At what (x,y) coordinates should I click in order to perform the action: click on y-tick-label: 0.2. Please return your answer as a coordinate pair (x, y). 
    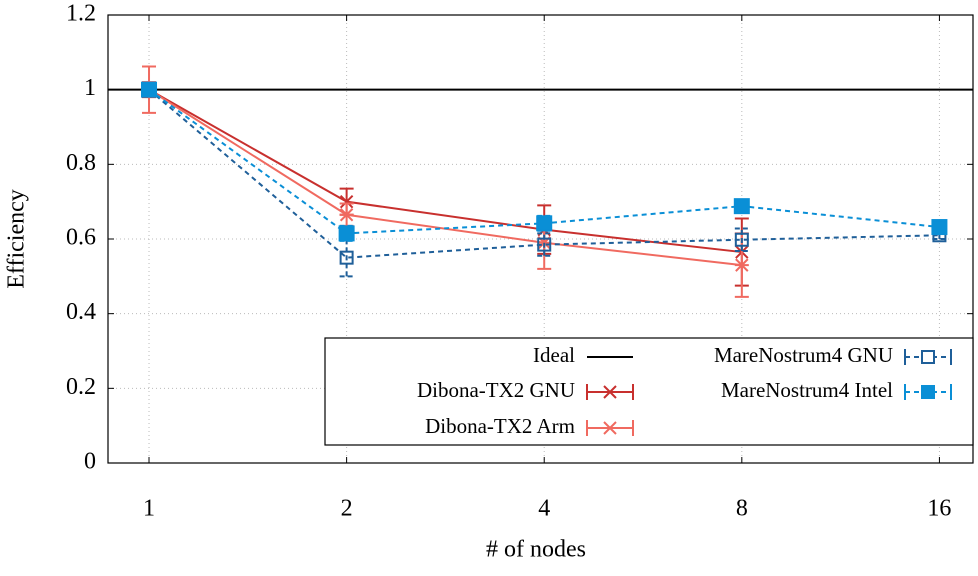
    Looking at the image, I should click on (81, 387).